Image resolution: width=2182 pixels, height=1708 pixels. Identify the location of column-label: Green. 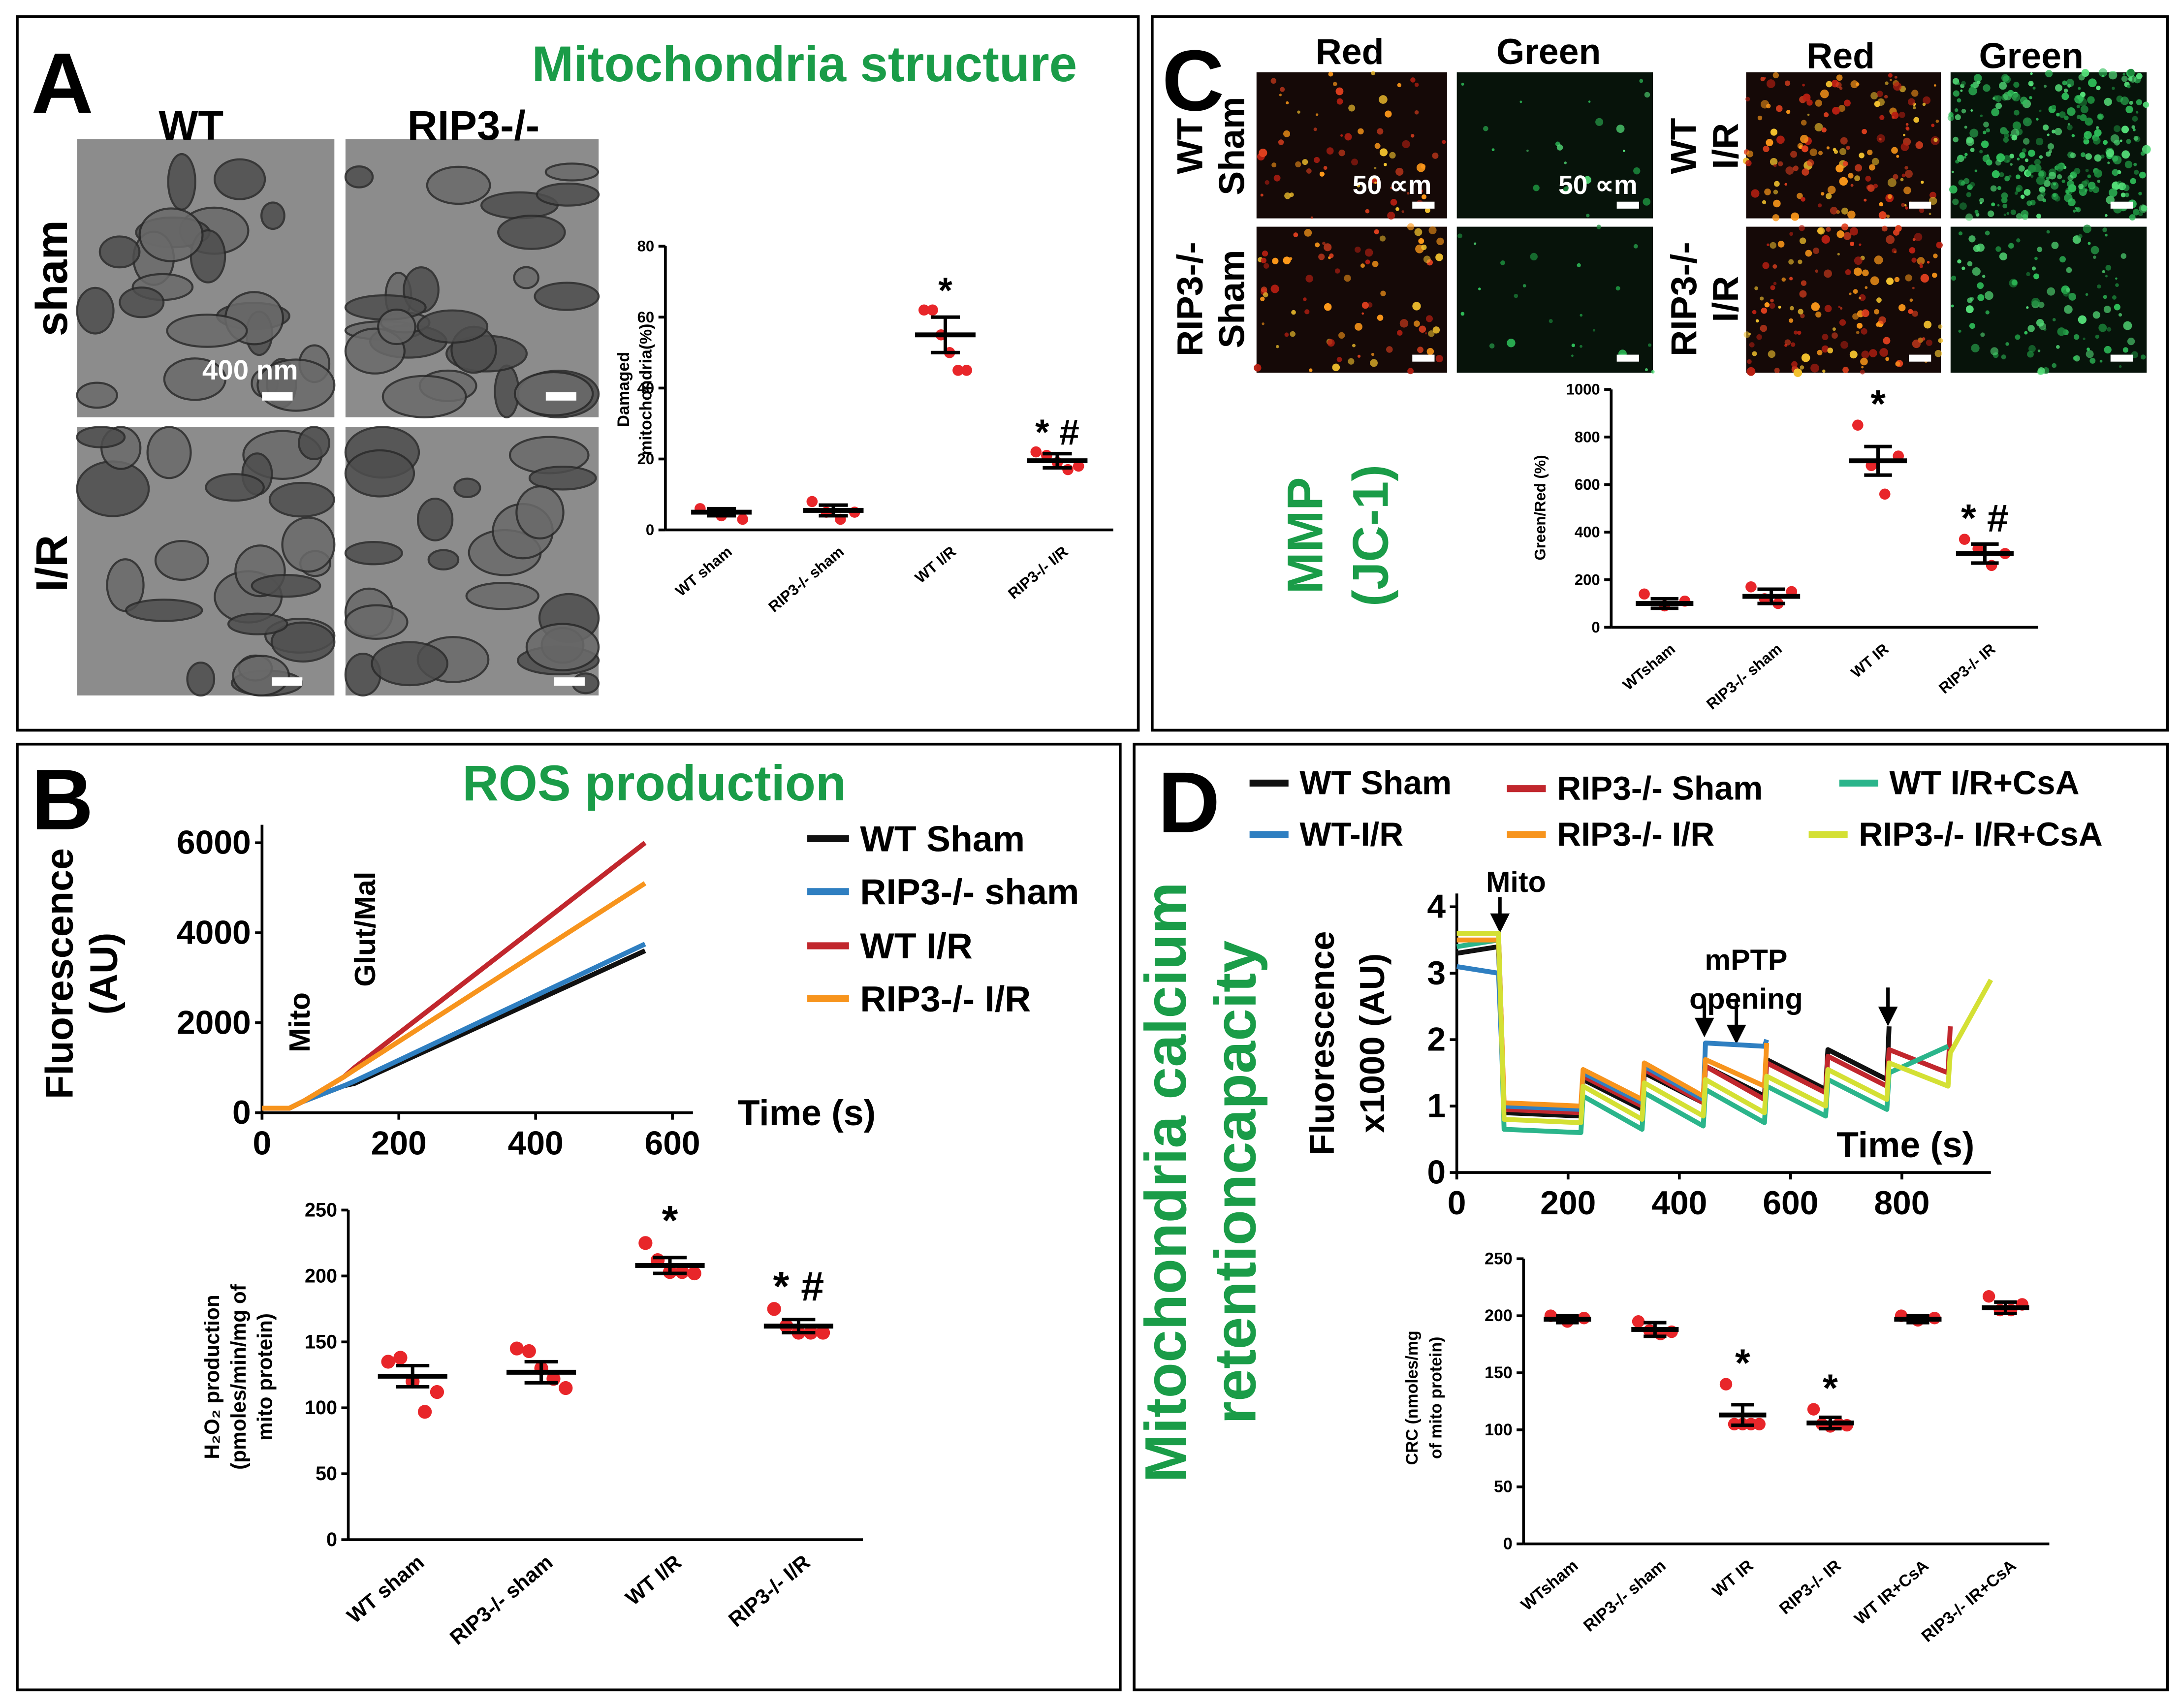
(1548, 51).